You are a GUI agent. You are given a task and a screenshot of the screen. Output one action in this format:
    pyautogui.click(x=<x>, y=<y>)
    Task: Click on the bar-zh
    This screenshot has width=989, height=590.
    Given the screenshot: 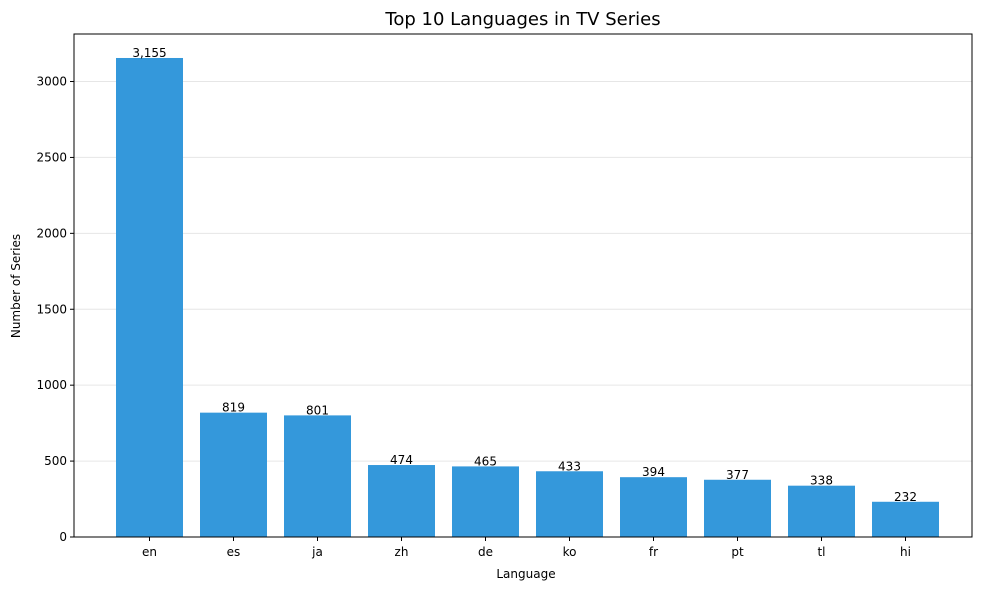 What is the action you would take?
    pyautogui.click(x=401, y=501)
    